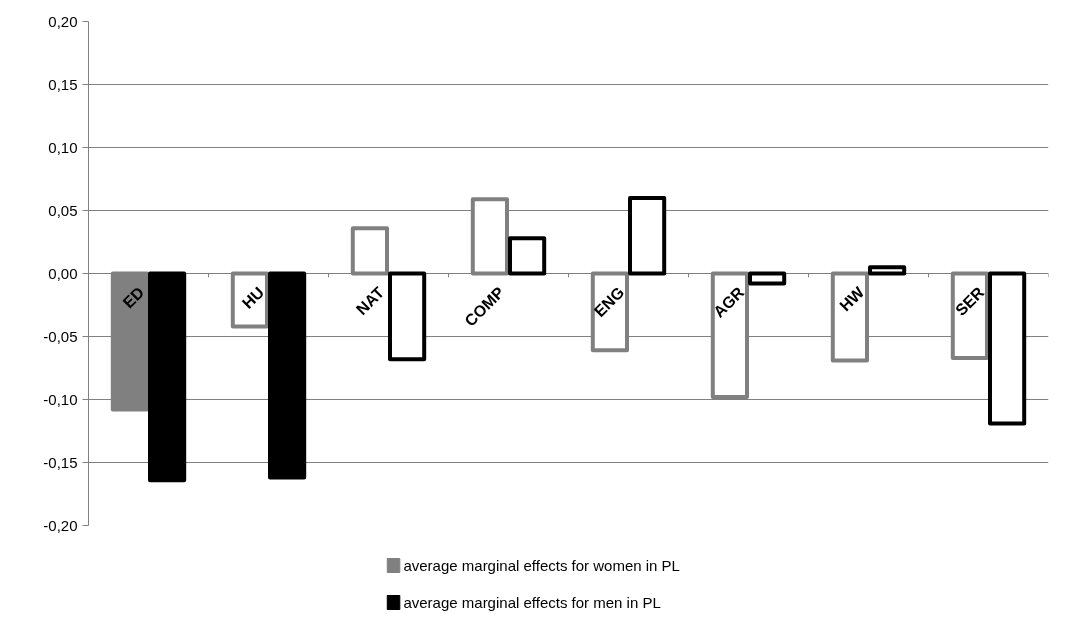  I want to click on y-tick-label: -0,10, so click(60, 399).